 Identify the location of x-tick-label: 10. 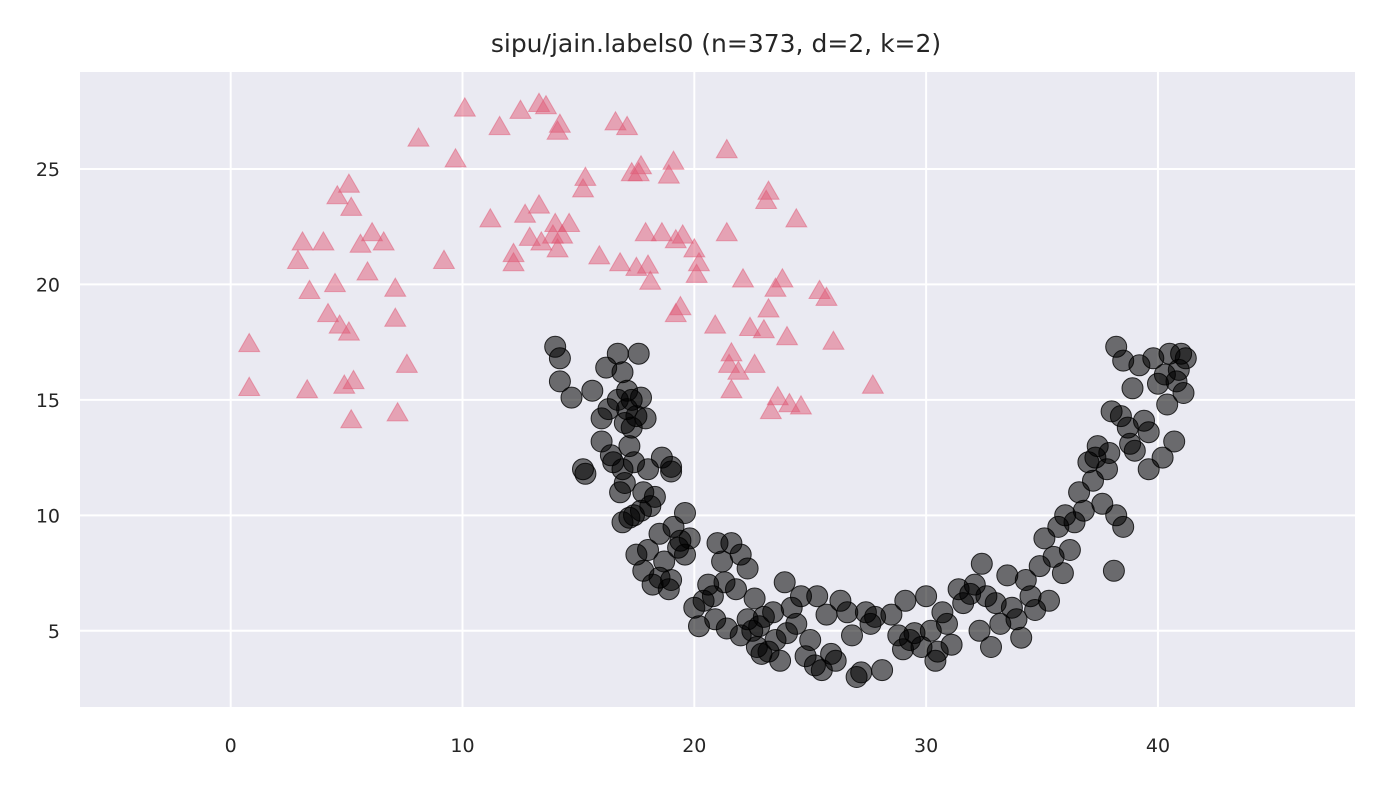
(462, 746).